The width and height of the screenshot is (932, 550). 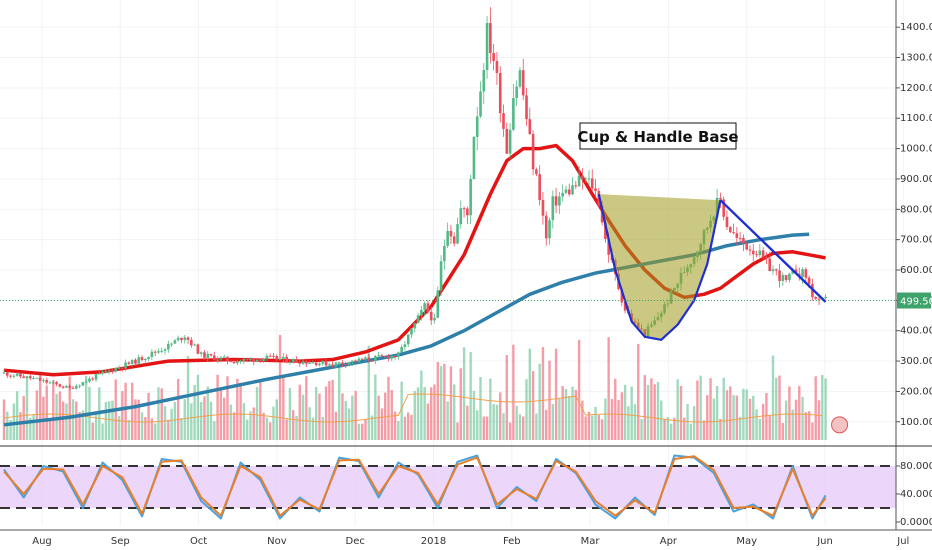 What do you see at coordinates (916, 179) in the screenshot?
I see `price-tick-label: 900.00` at bounding box center [916, 179].